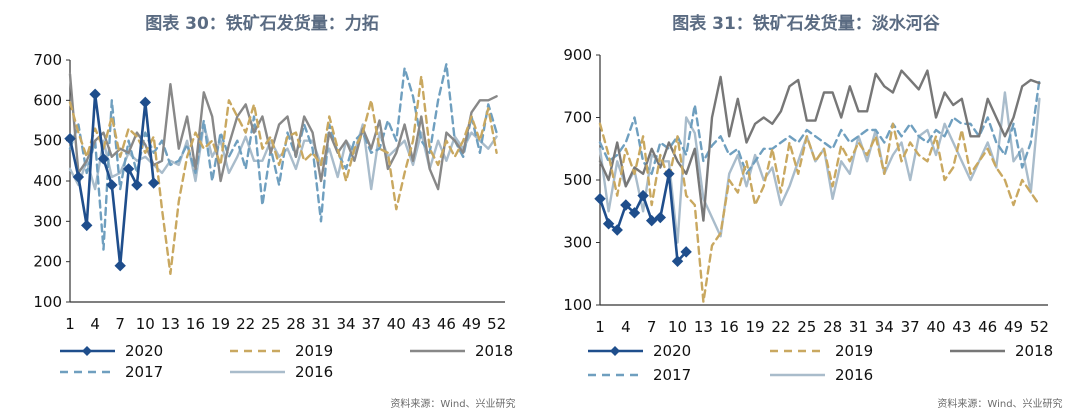 The width and height of the screenshot is (1080, 419). What do you see at coordinates (47, 181) in the screenshot?
I see `y-tick-label: 400` at bounding box center [47, 181].